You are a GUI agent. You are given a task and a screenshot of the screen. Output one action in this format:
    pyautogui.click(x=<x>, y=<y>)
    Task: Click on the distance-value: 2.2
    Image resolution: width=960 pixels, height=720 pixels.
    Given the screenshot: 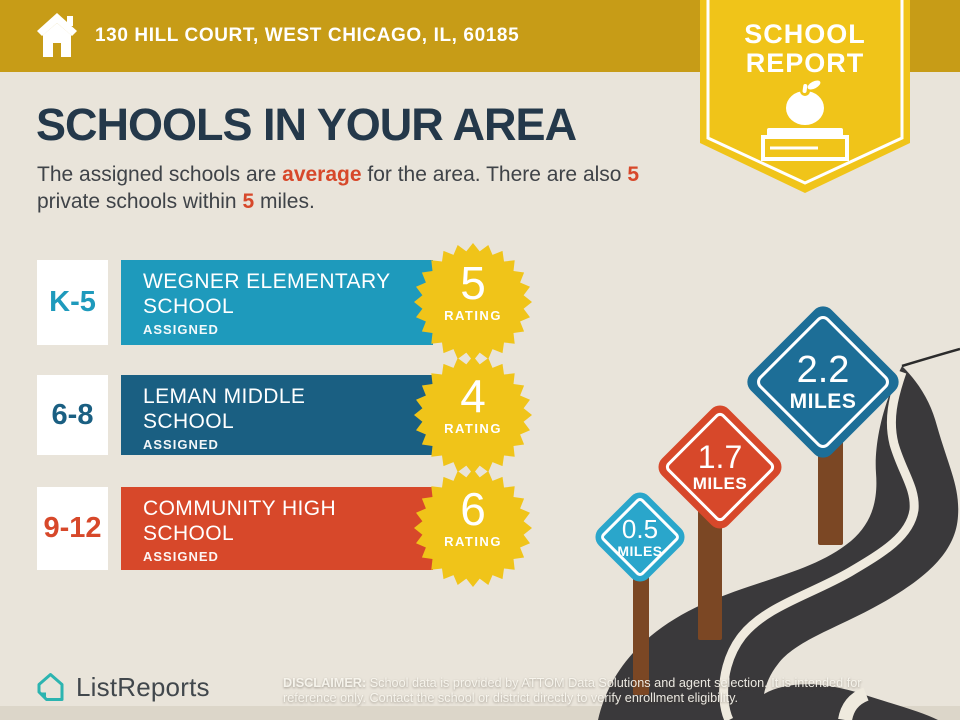 What is the action you would take?
    pyautogui.click(x=823, y=369)
    